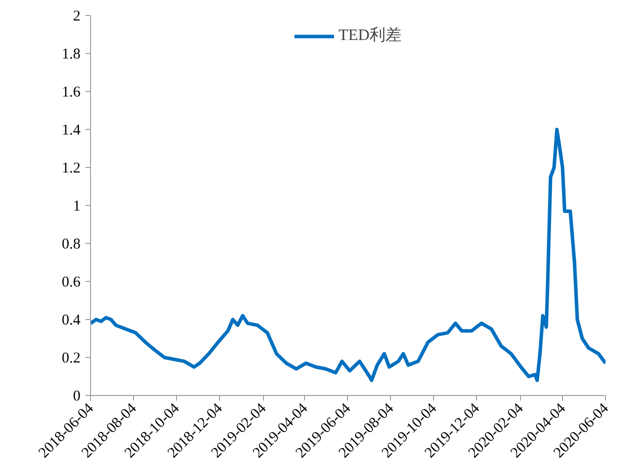 This screenshot has height=472, width=637. Describe the element at coordinates (76, 396) in the screenshot. I see `y-tick-label: 0` at that location.